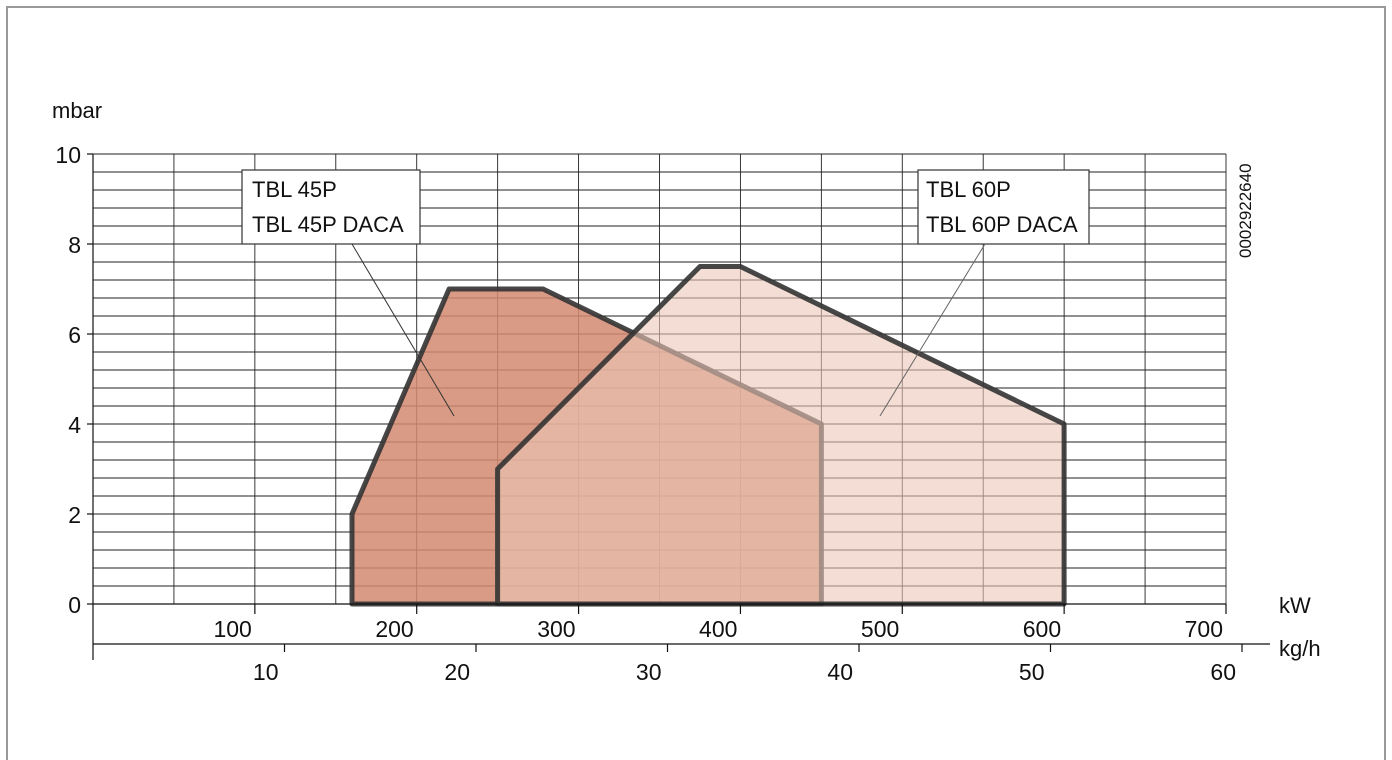  Describe the element at coordinates (1042, 629) in the screenshot. I see `x-tick-label: 600` at that location.